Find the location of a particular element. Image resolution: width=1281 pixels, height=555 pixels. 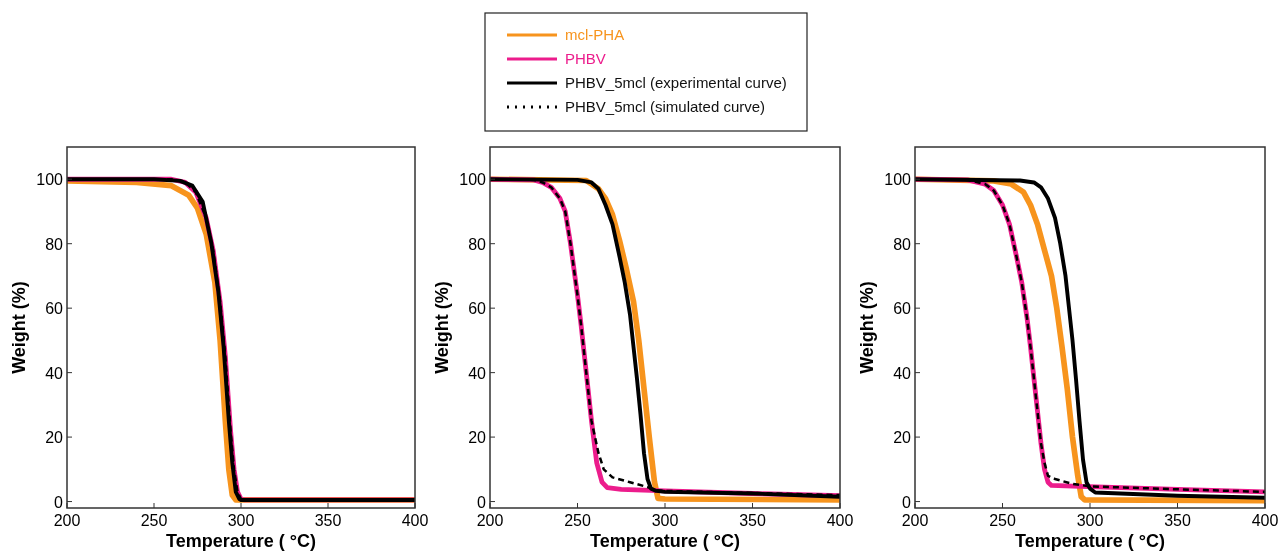

legend-label: PHBV_5mcl (experimental curve) is located at coordinates (676, 82).